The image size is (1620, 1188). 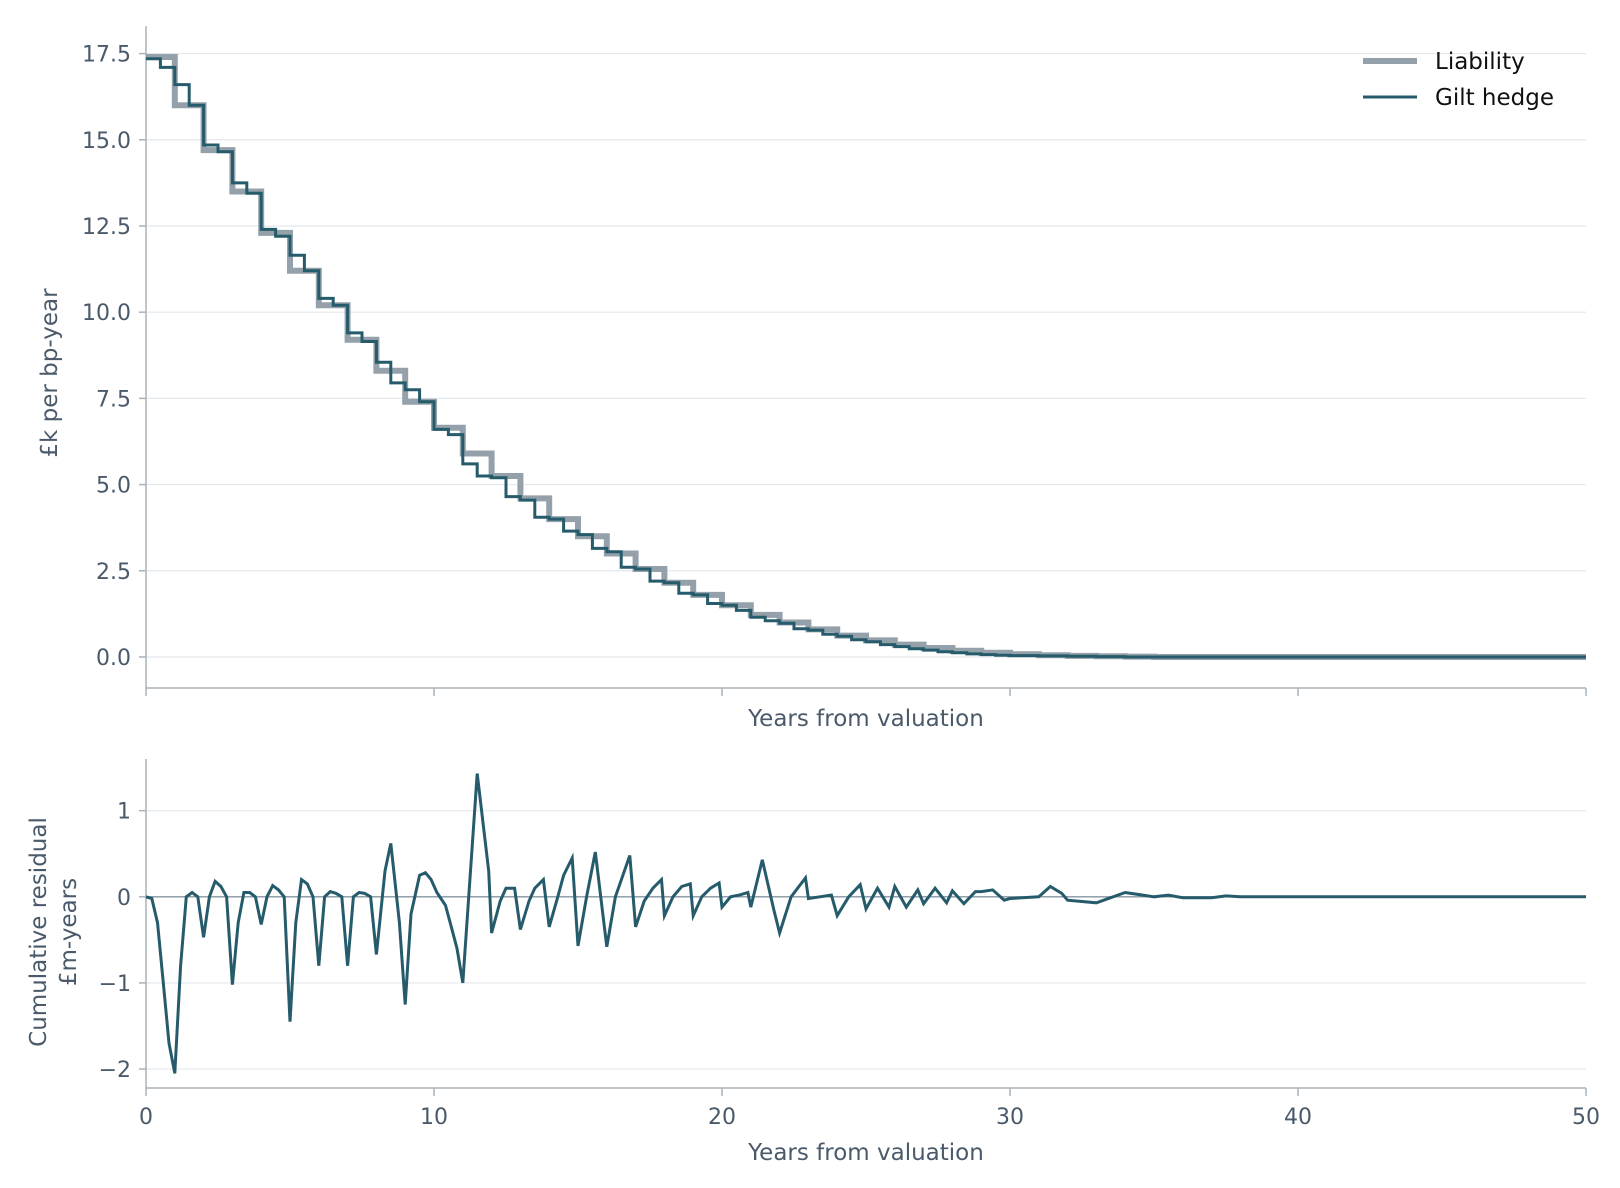 What do you see at coordinates (146, 1117) in the screenshot?
I see `x-tick-label: 0` at bounding box center [146, 1117].